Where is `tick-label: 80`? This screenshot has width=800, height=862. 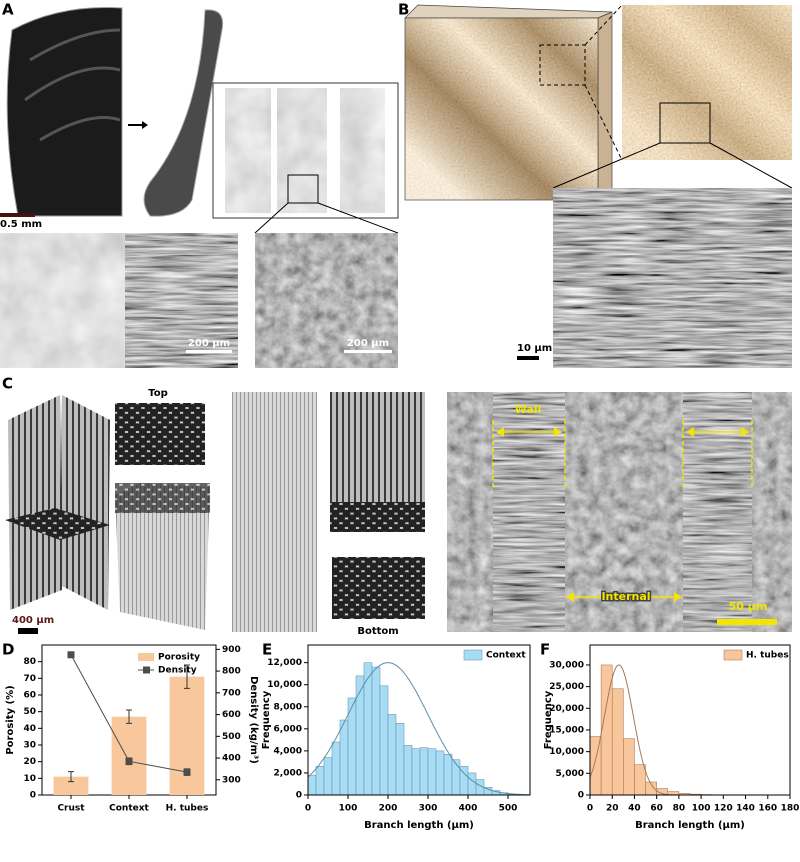
tick-label: 80 is located at coordinates (29, 662).